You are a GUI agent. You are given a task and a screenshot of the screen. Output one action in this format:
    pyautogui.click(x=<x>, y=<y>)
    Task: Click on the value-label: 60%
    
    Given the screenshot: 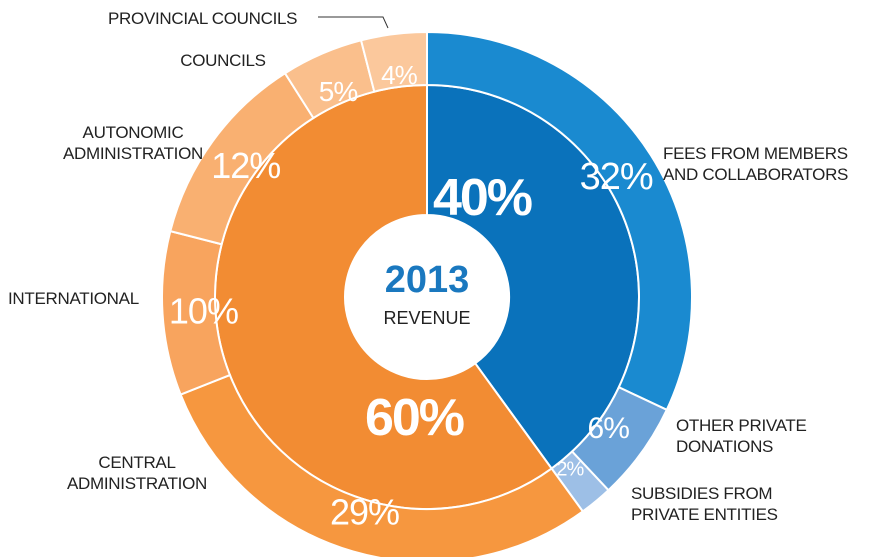 What is the action you would take?
    pyautogui.click(x=414, y=418)
    